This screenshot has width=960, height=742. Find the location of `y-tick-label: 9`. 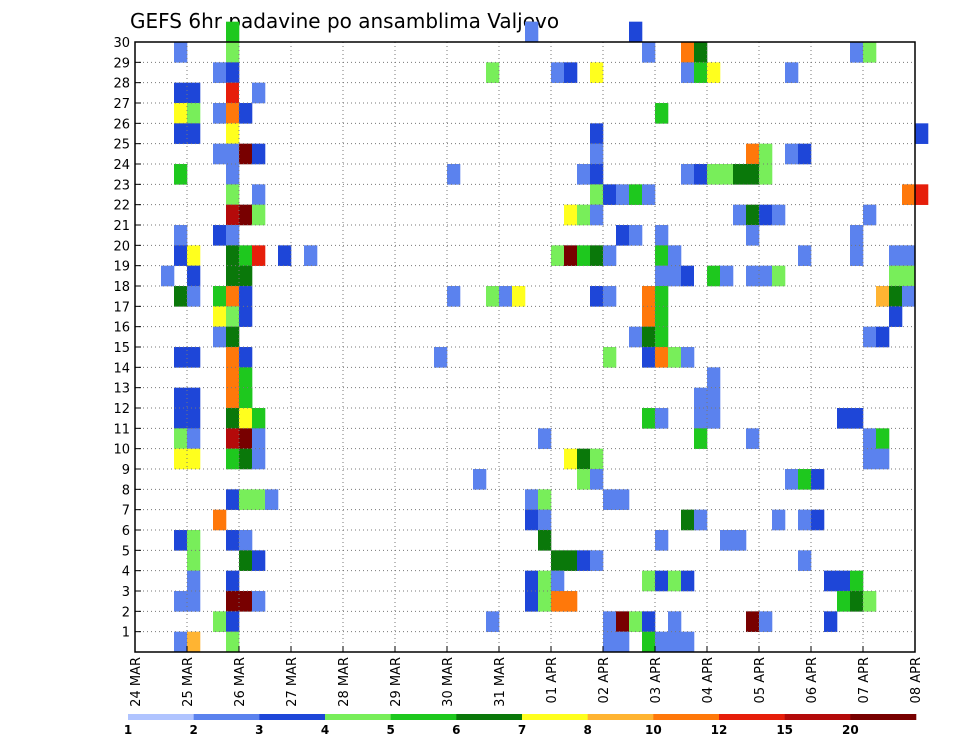

y-tick-label: 9 is located at coordinates (126, 470).